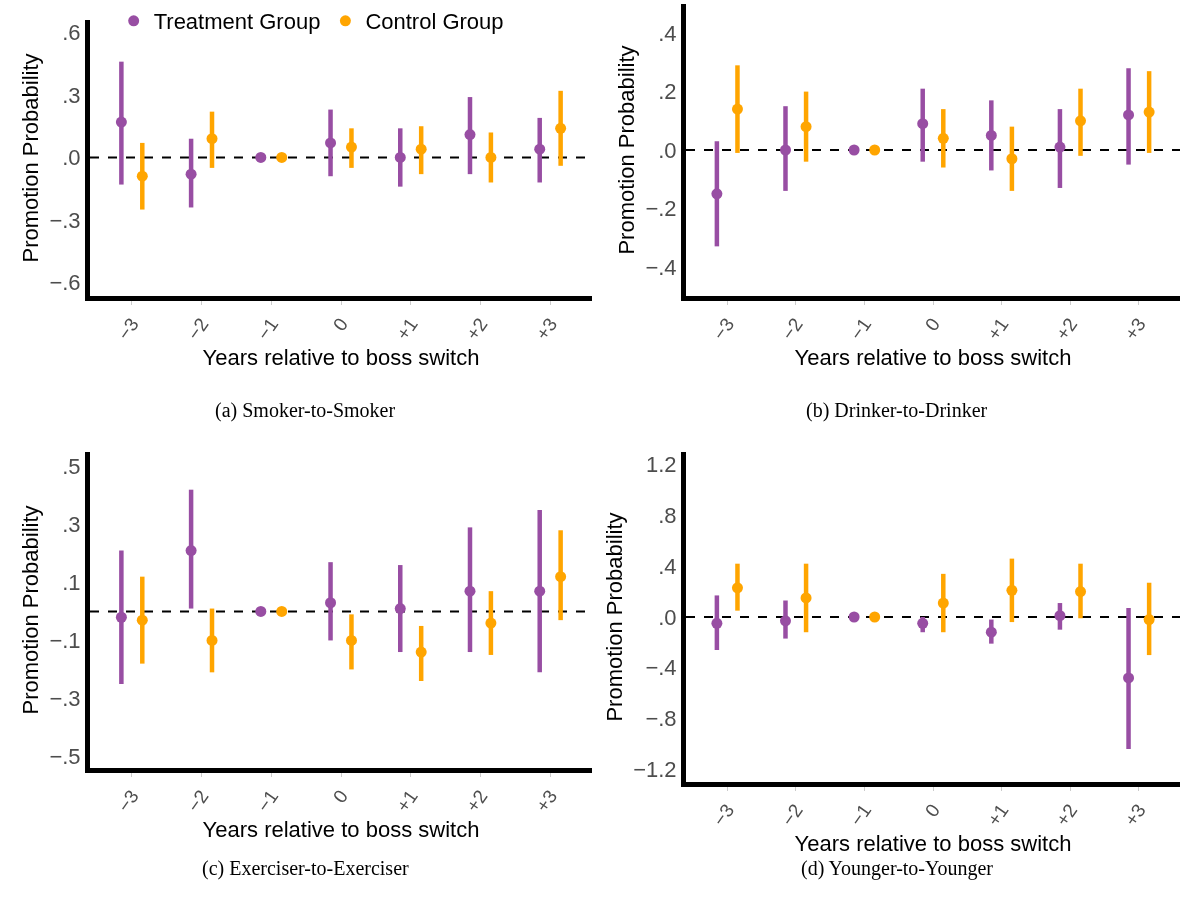 The image size is (1184, 902). Describe the element at coordinates (71, 583) in the screenshot. I see `y-tick-label: .1` at that location.